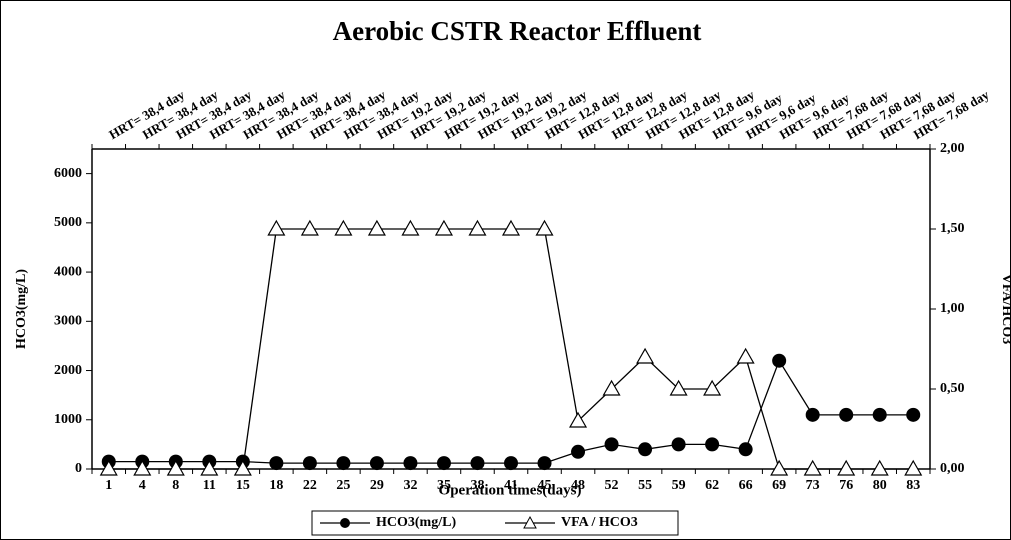 The image size is (1011, 540). Describe the element at coordinates (746, 485) in the screenshot. I see `x-tick-label: 66` at that location.